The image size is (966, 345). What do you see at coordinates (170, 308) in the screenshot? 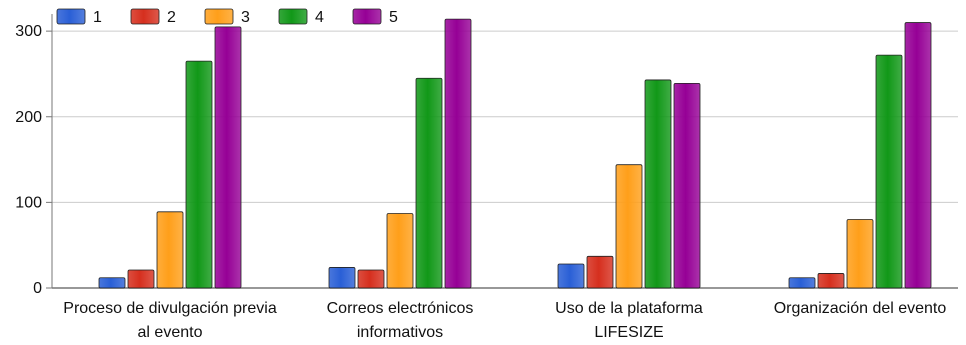
I see `category-label: Proceso de divulgación previa` at bounding box center [170, 308].